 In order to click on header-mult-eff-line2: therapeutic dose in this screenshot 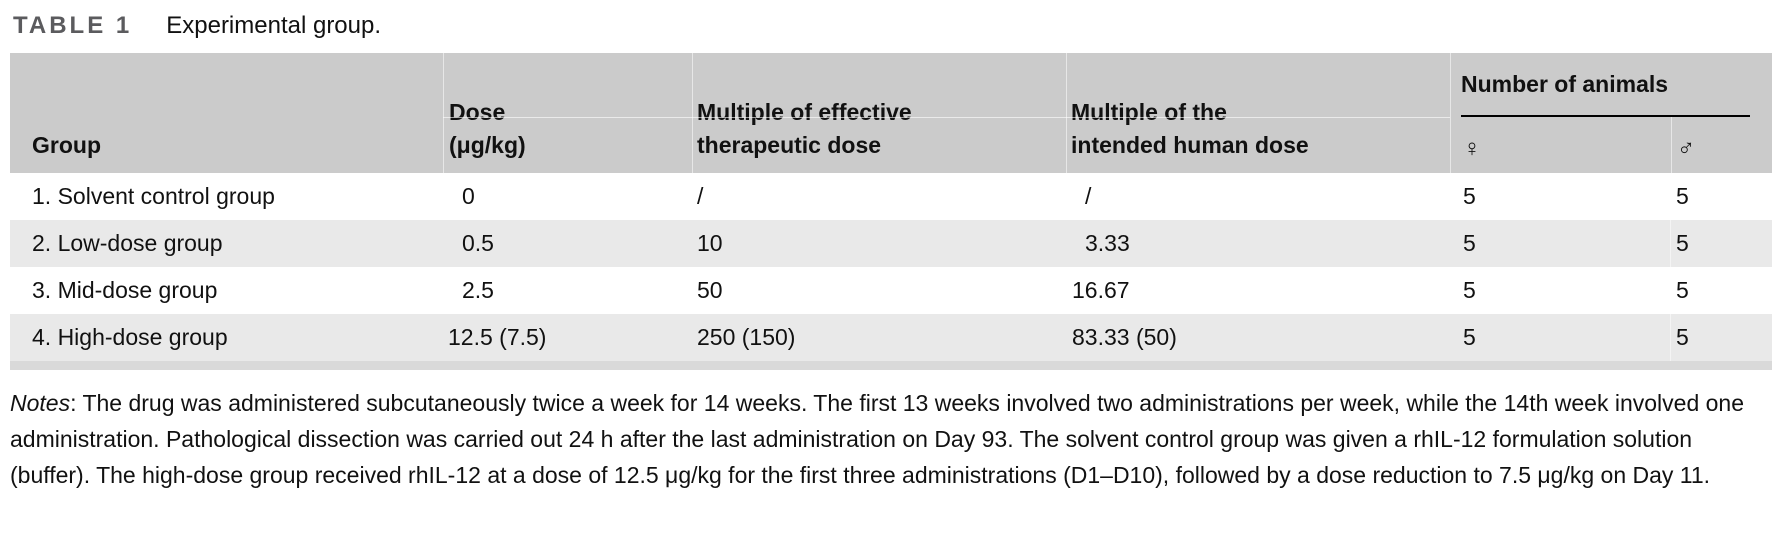, I will do `click(789, 145)`.